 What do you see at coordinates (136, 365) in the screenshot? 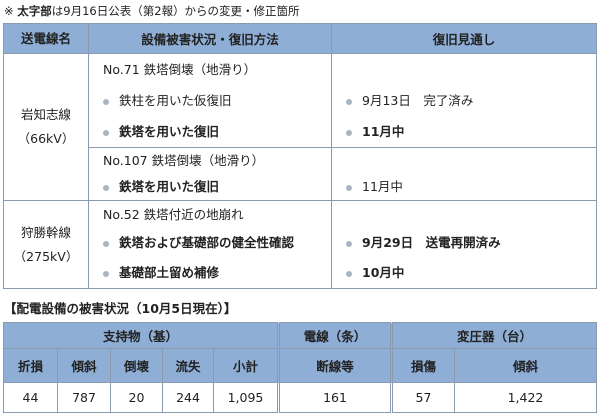
I see `subheader: 倒壊` at bounding box center [136, 365].